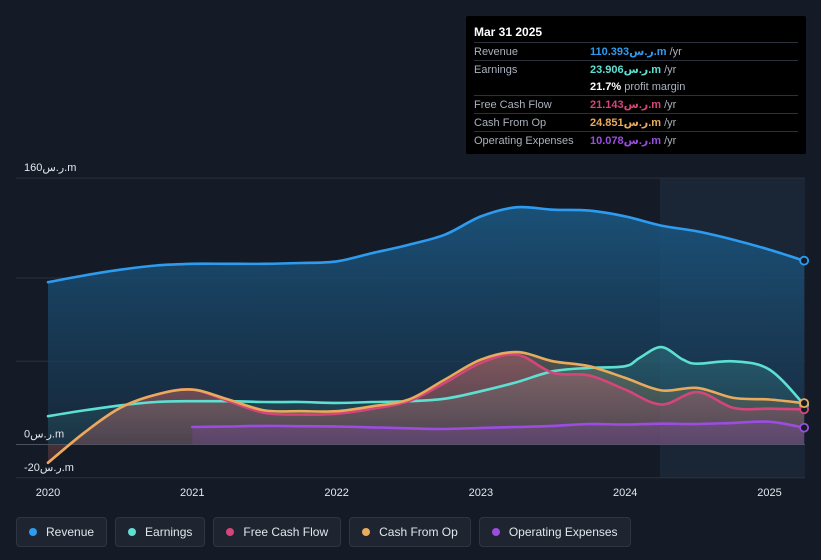 This screenshot has width=821, height=560. I want to click on tooltip-row-profit-margin: 21.7% profit margin, so click(636, 86).